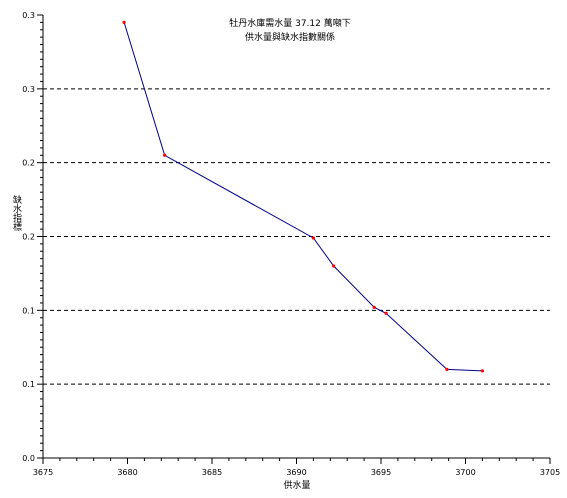  What do you see at coordinates (127, 472) in the screenshot?
I see `x-tick-label: 3680` at bounding box center [127, 472].